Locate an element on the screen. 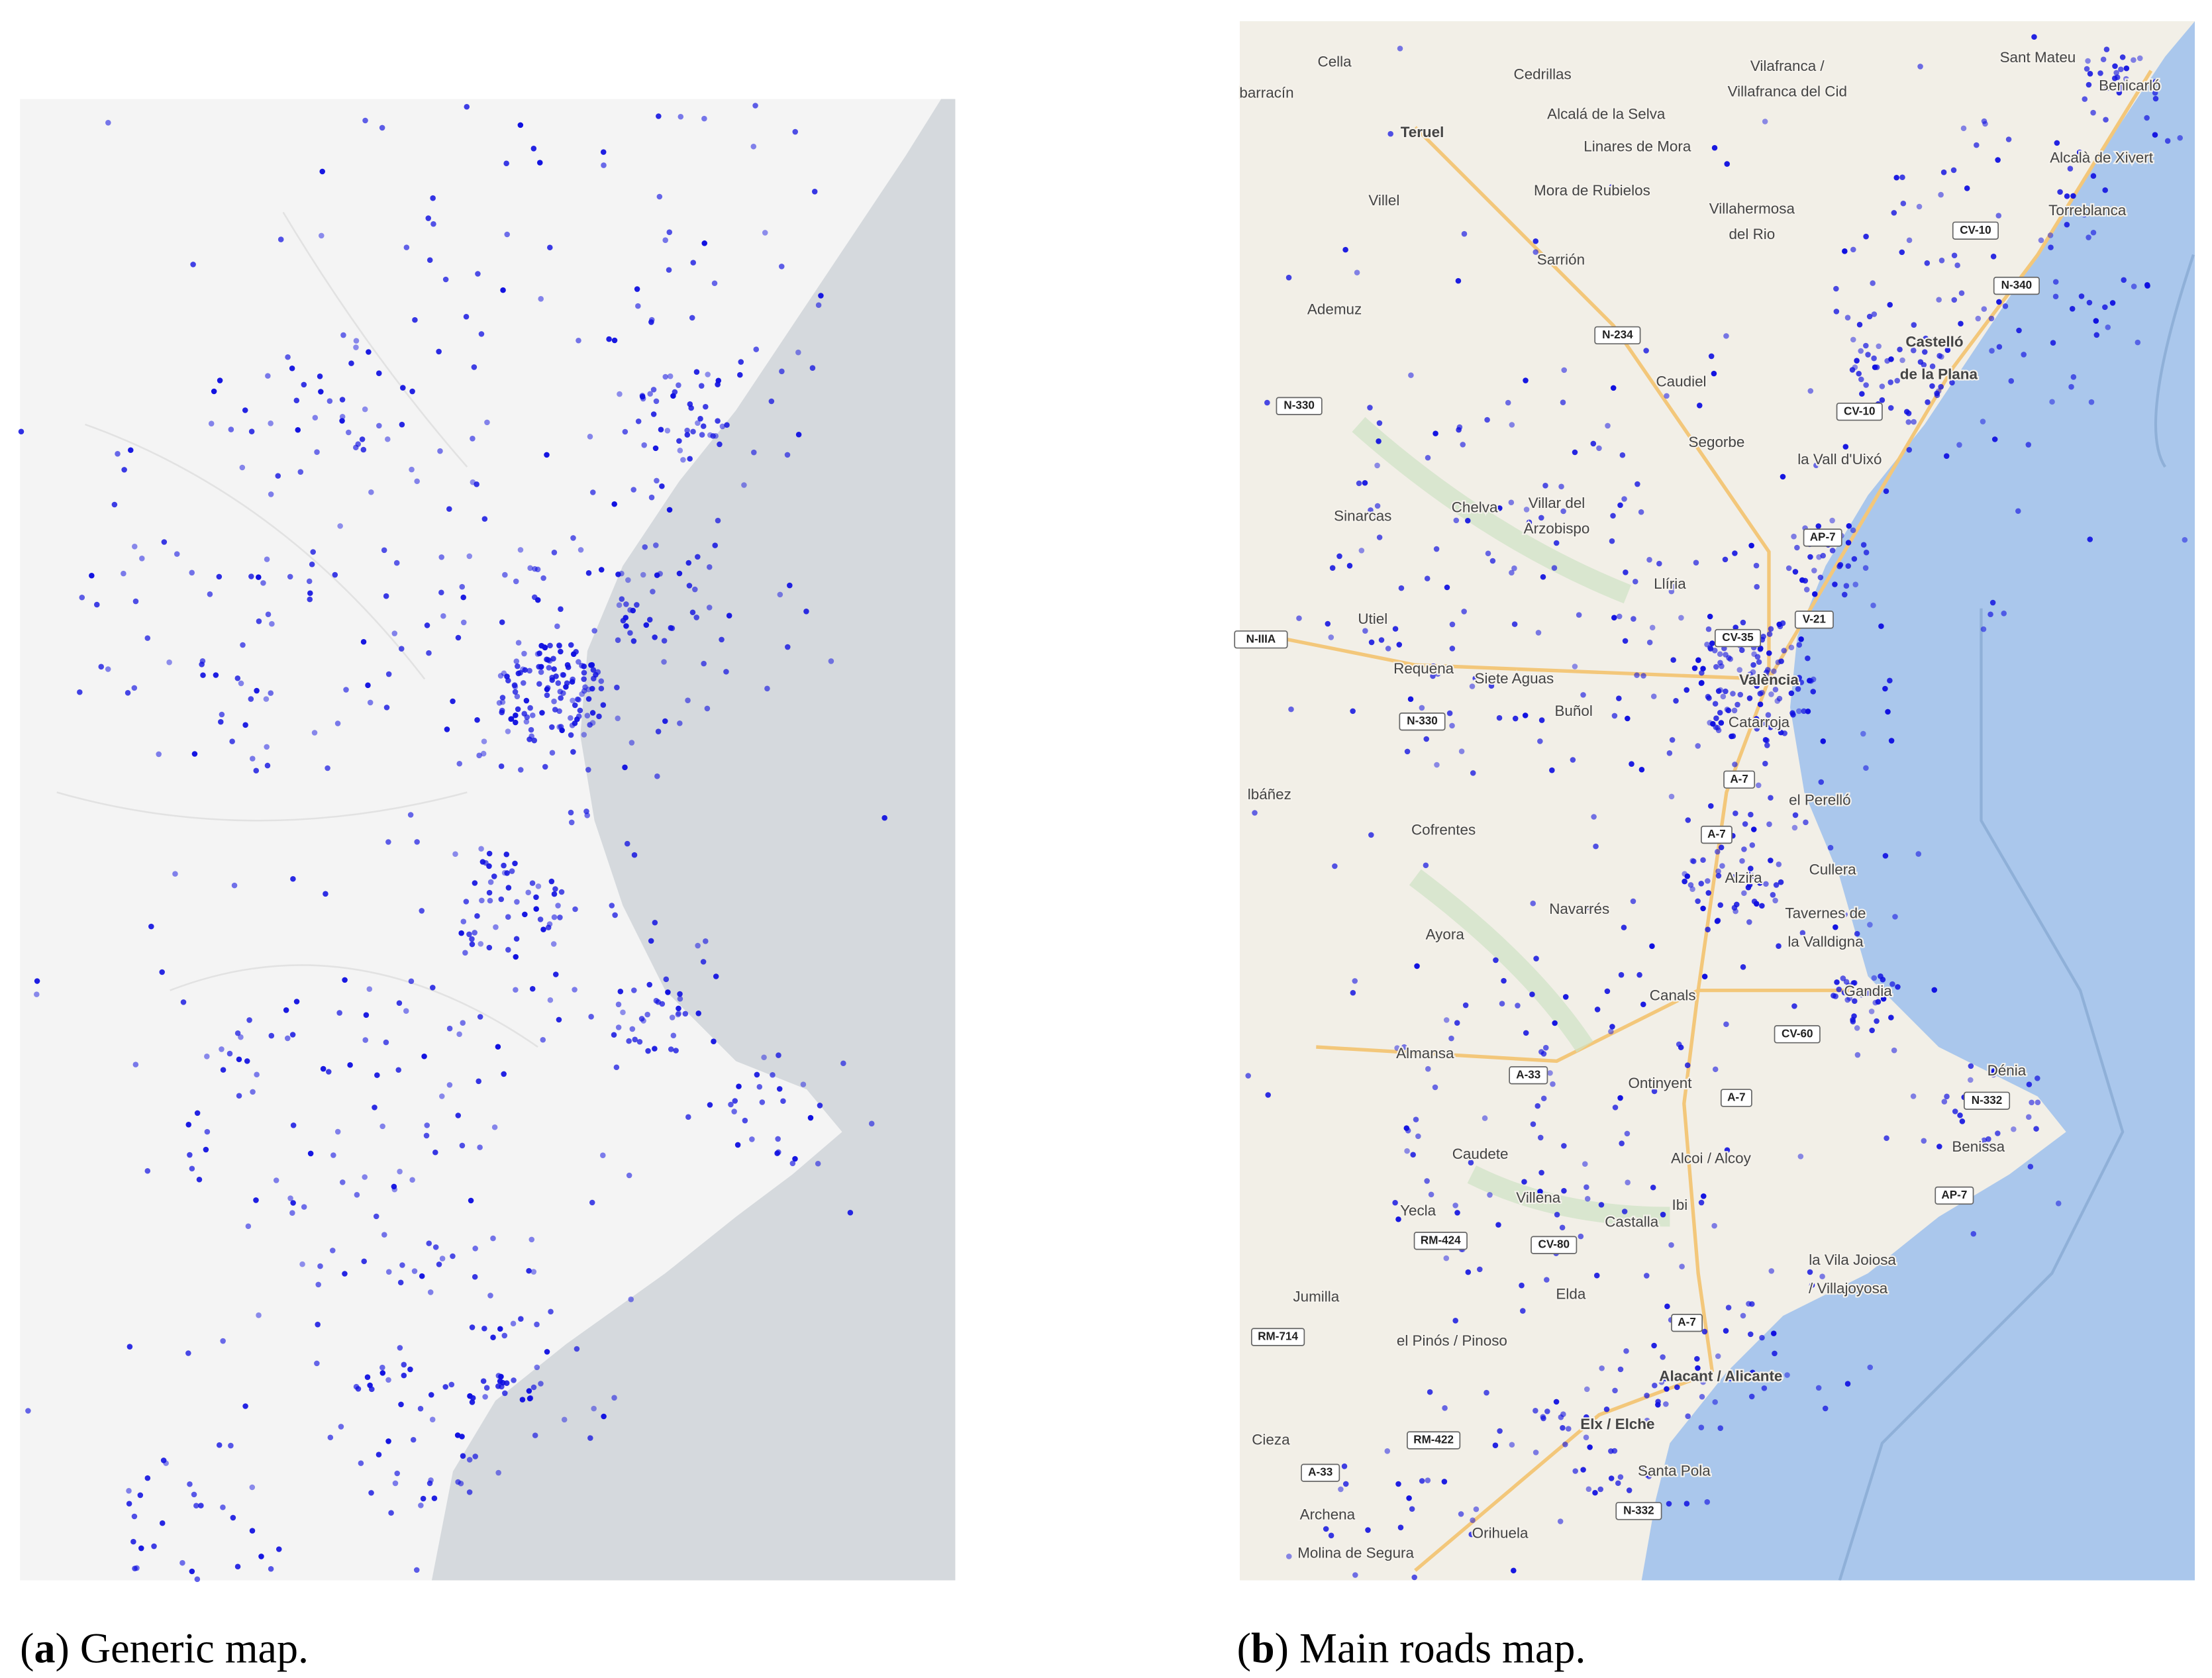 The width and height of the screenshot is (2212, 1678). place-label: Ademuz is located at coordinates (1334, 309).